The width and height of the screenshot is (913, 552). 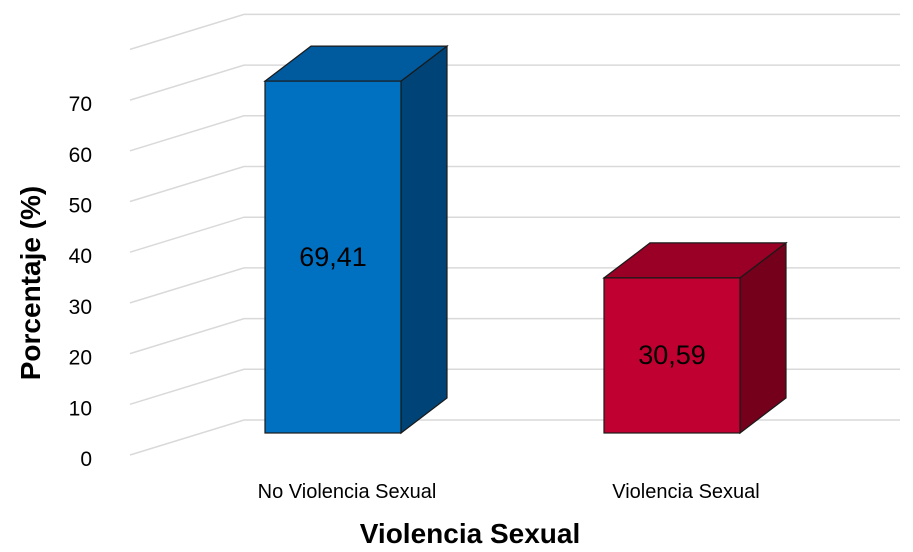 What do you see at coordinates (509, 492) in the screenshot?
I see `x-axis-categories: No Violencia Sexual Violencia Sexual` at bounding box center [509, 492].